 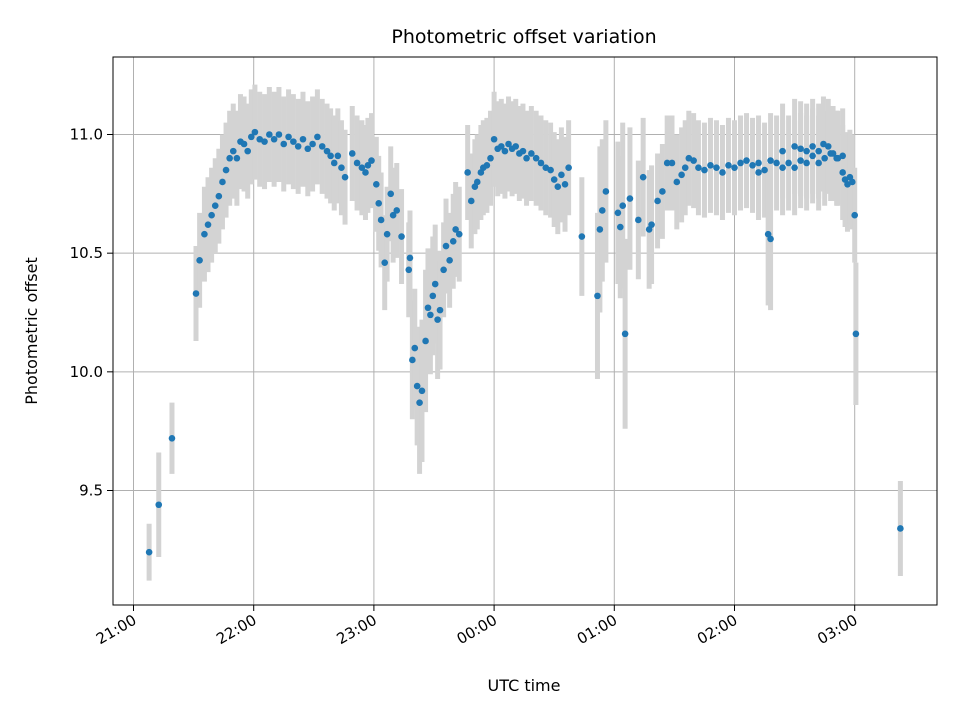 I want to click on x-tick-label: 02:00, so click(x=717, y=629).